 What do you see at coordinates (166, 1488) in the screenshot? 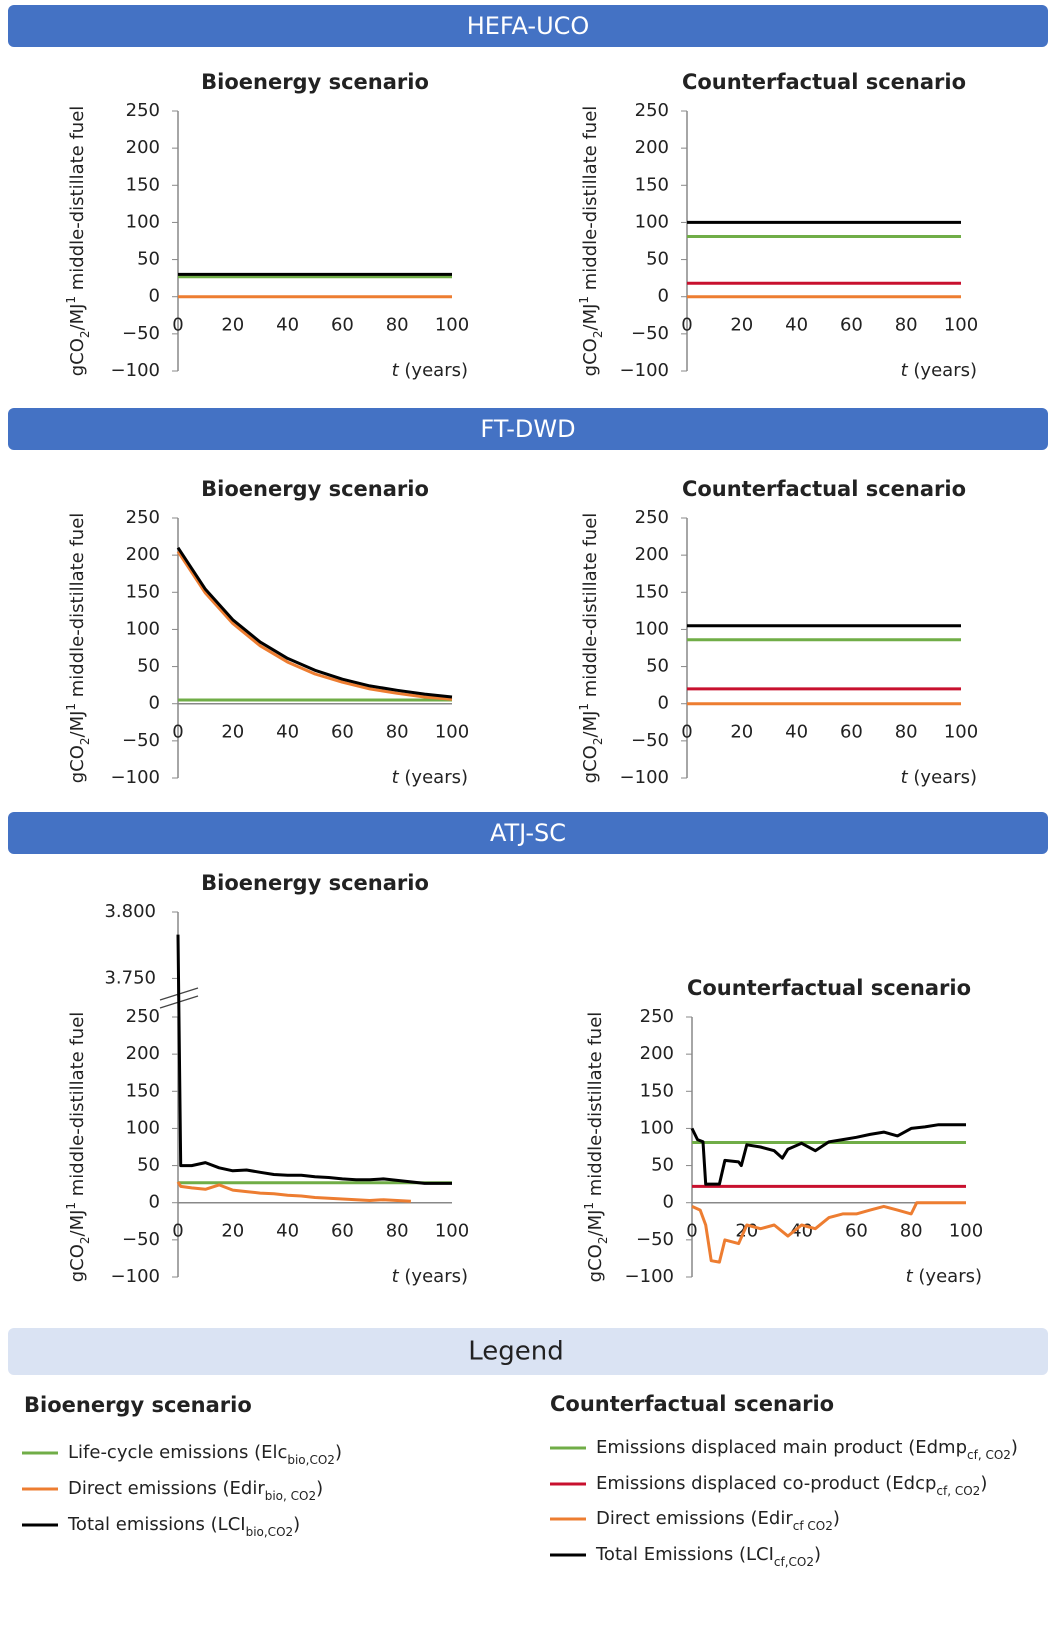
I see `legend-label-text: Direct emissions (Edir` at bounding box center [166, 1488].